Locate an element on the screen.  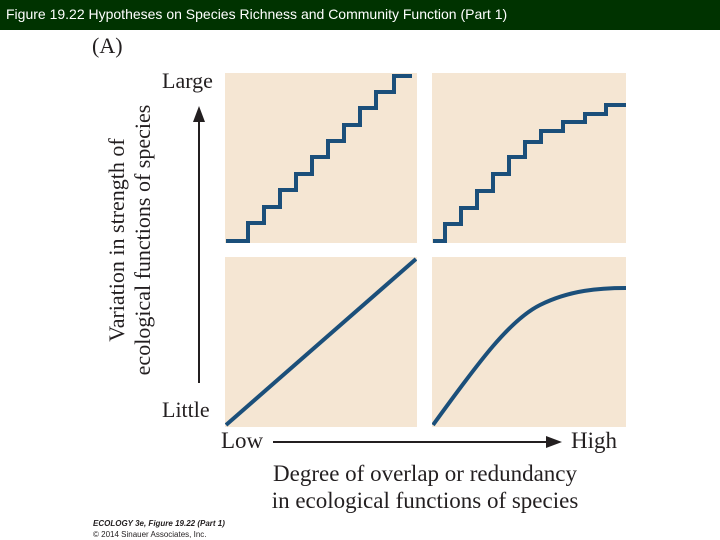
x-tick-high: High is located at coordinates (594, 440).